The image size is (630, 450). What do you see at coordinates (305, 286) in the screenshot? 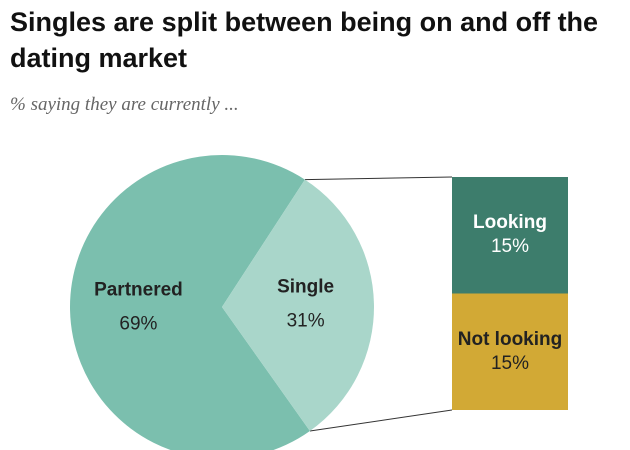
I see `slice-label: Single` at bounding box center [305, 286].